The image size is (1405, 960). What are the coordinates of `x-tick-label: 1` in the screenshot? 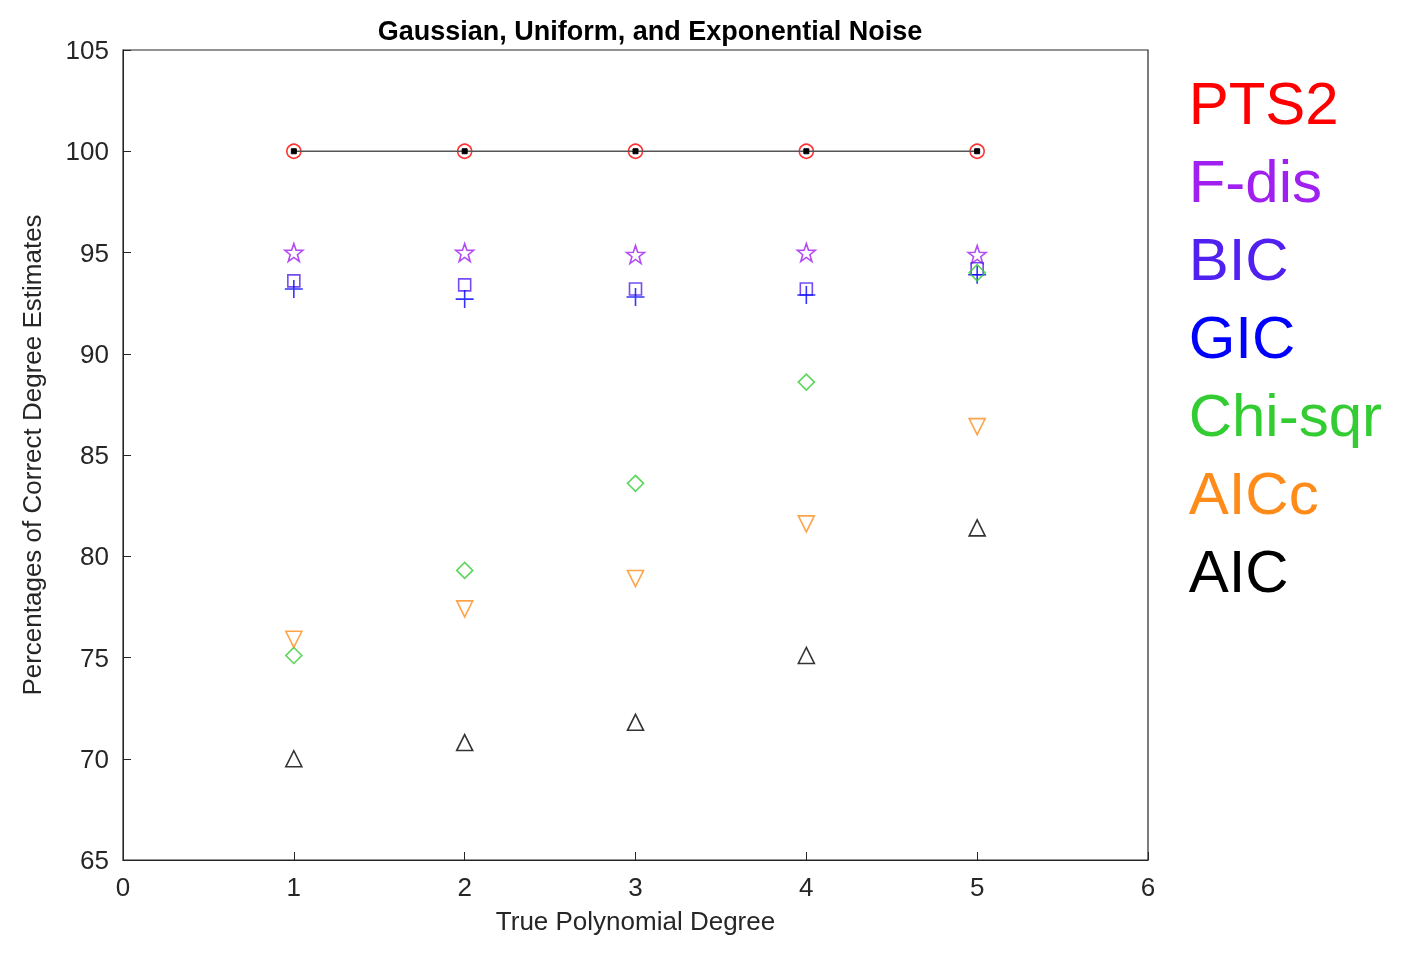 It's located at (294, 887).